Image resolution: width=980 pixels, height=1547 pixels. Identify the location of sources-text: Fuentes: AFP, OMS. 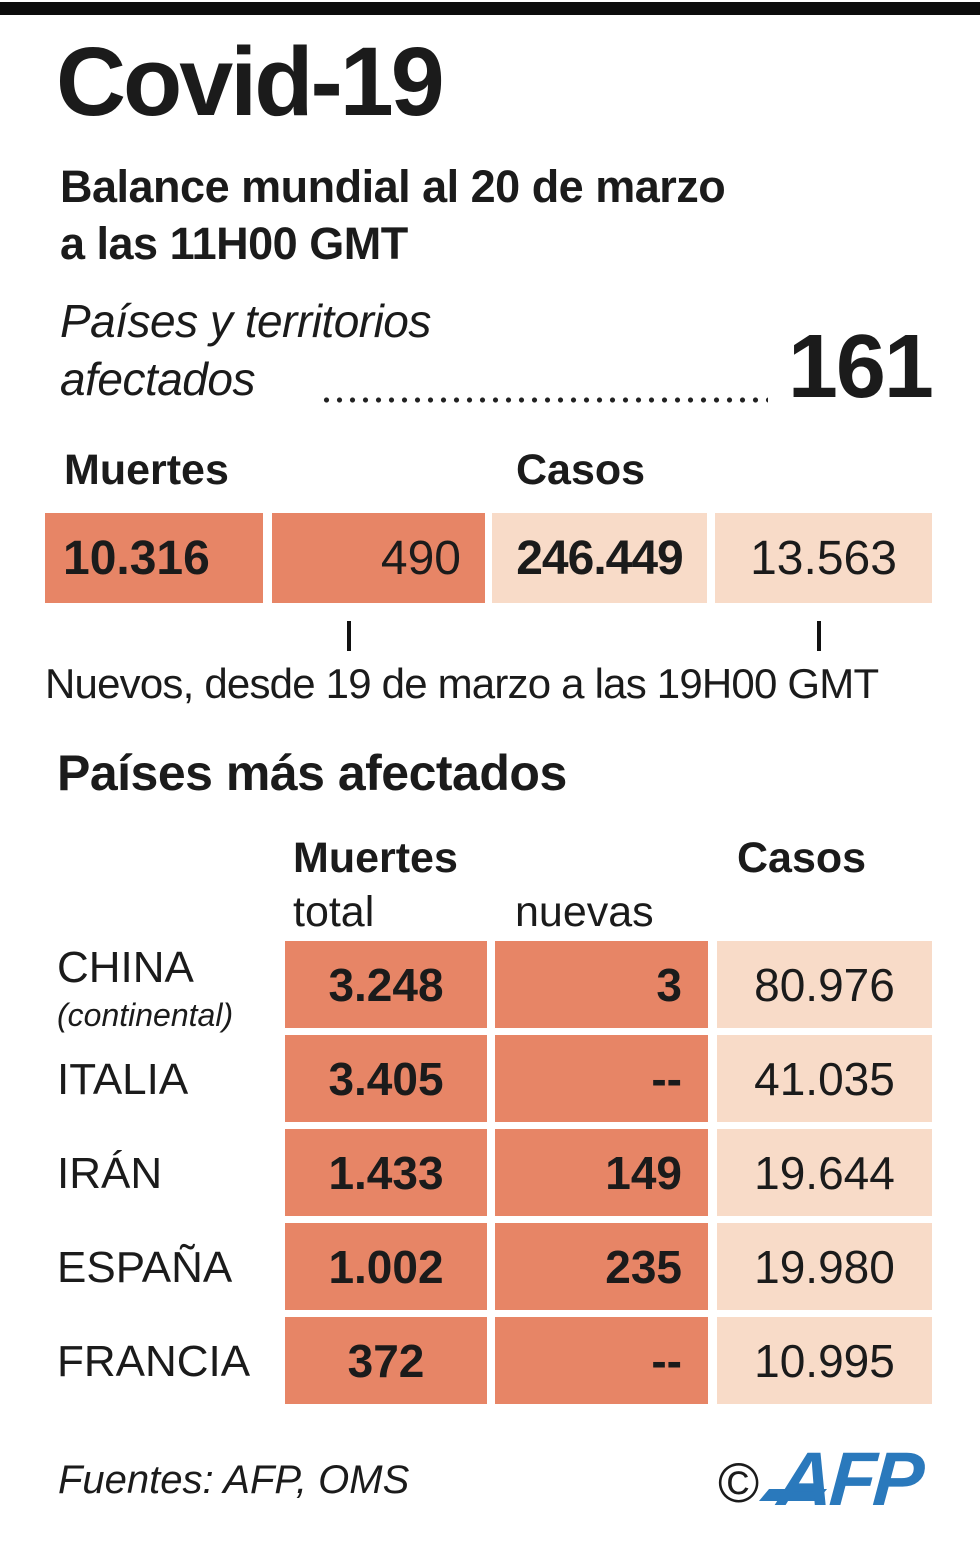
(234, 1480).